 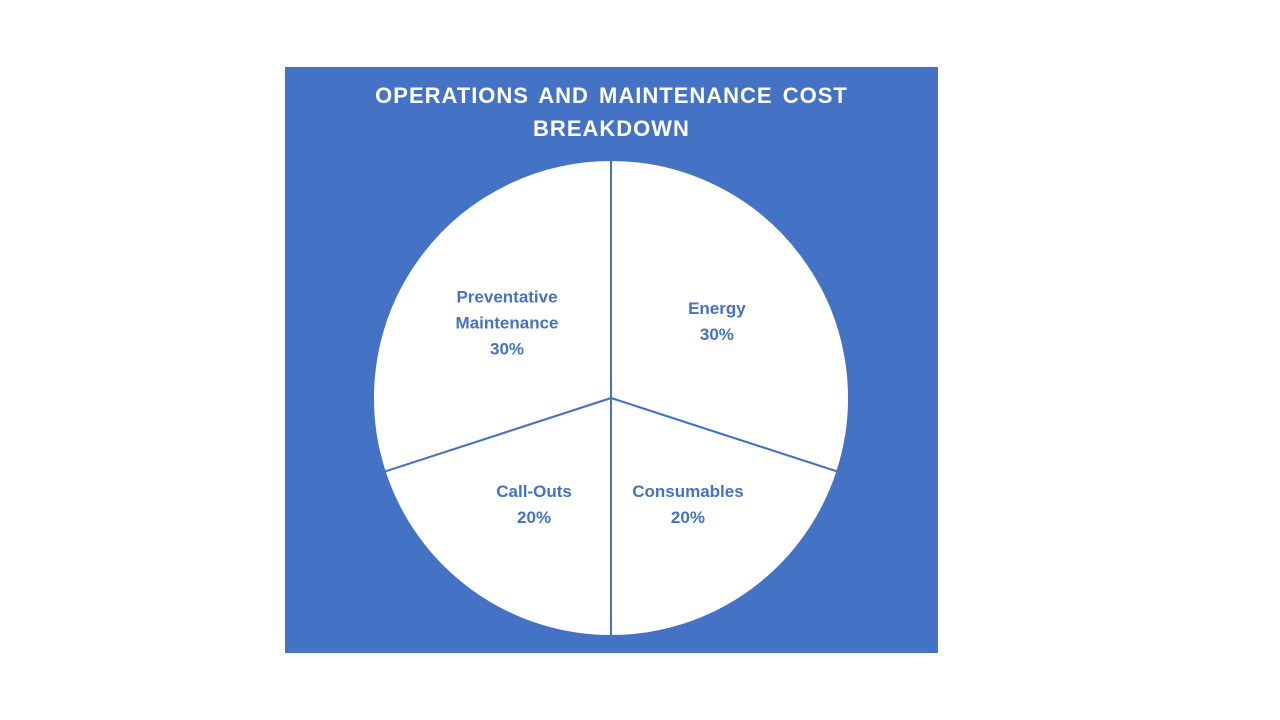 I want to click on pie-slice-energy, so click(x=730, y=315).